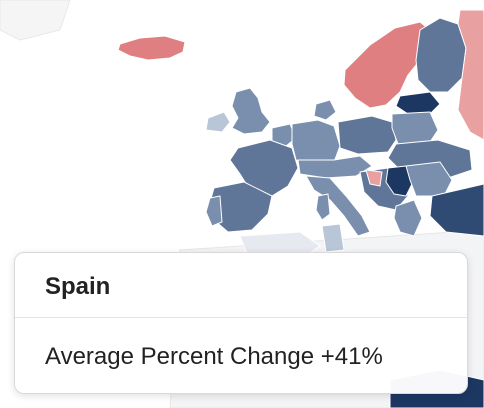 Image resolution: width=484 pixels, height=408 pixels. Describe the element at coordinates (214, 356) in the screenshot. I see `tooltip-metric: Average Percent Change +41%` at that location.